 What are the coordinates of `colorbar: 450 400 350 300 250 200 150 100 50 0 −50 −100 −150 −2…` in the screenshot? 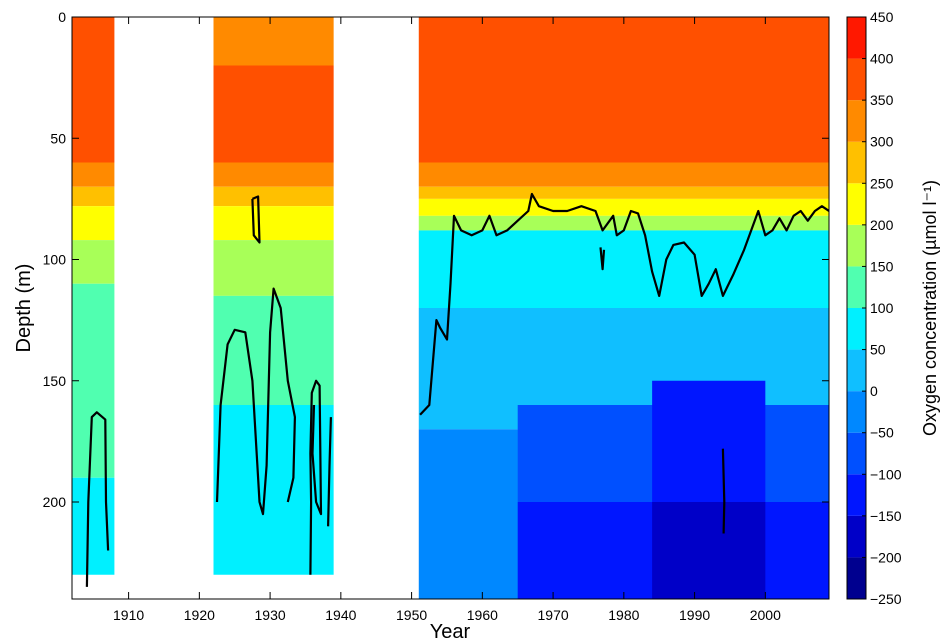 It's located at (874, 308).